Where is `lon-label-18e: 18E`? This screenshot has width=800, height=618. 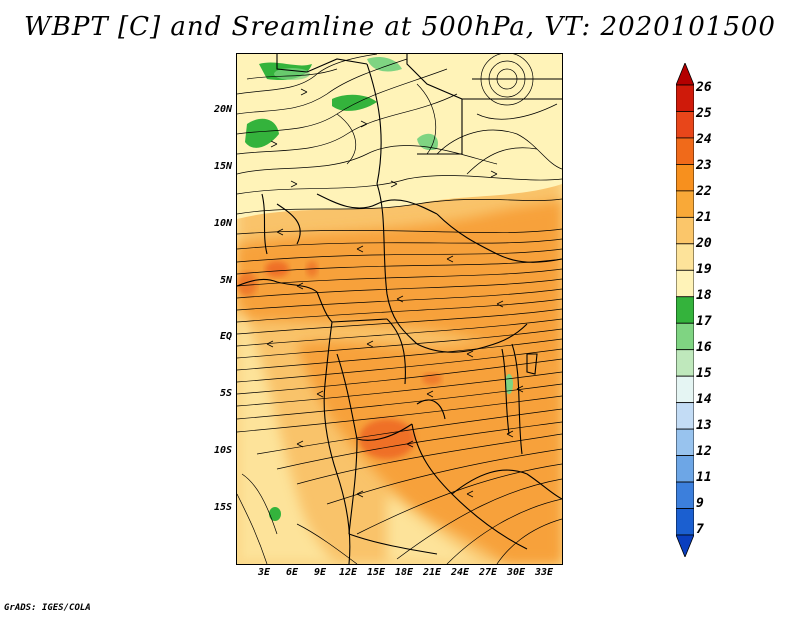 lon-label-18e: 18E is located at coordinates (404, 572).